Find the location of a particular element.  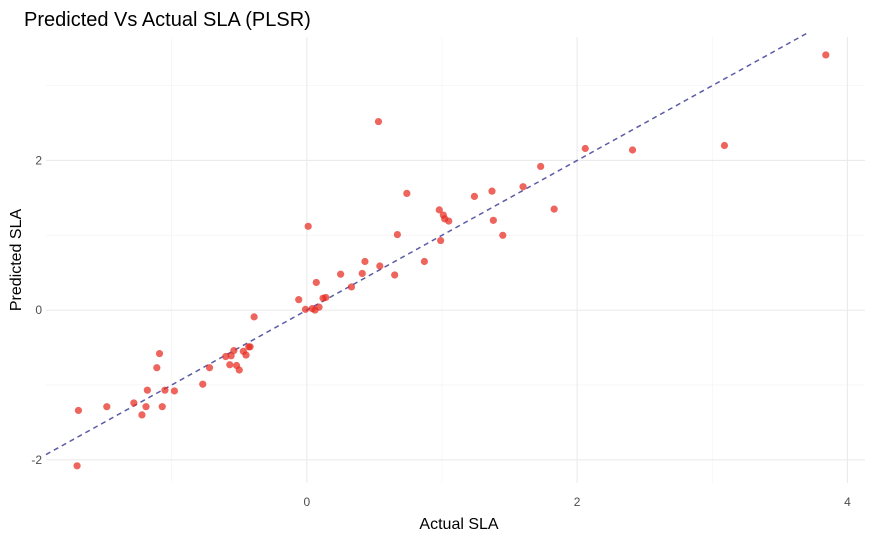

x-axis-ticks: 0 2 4 is located at coordinates (577, 502).